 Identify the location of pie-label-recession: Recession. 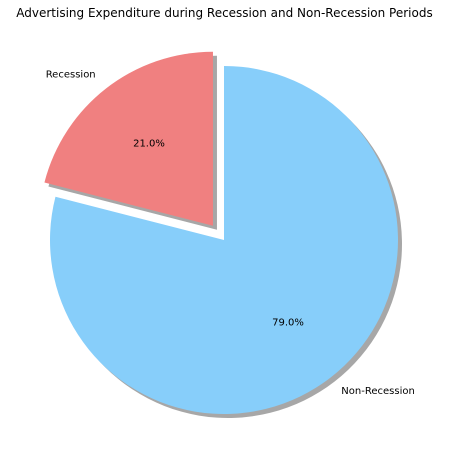
(71, 75).